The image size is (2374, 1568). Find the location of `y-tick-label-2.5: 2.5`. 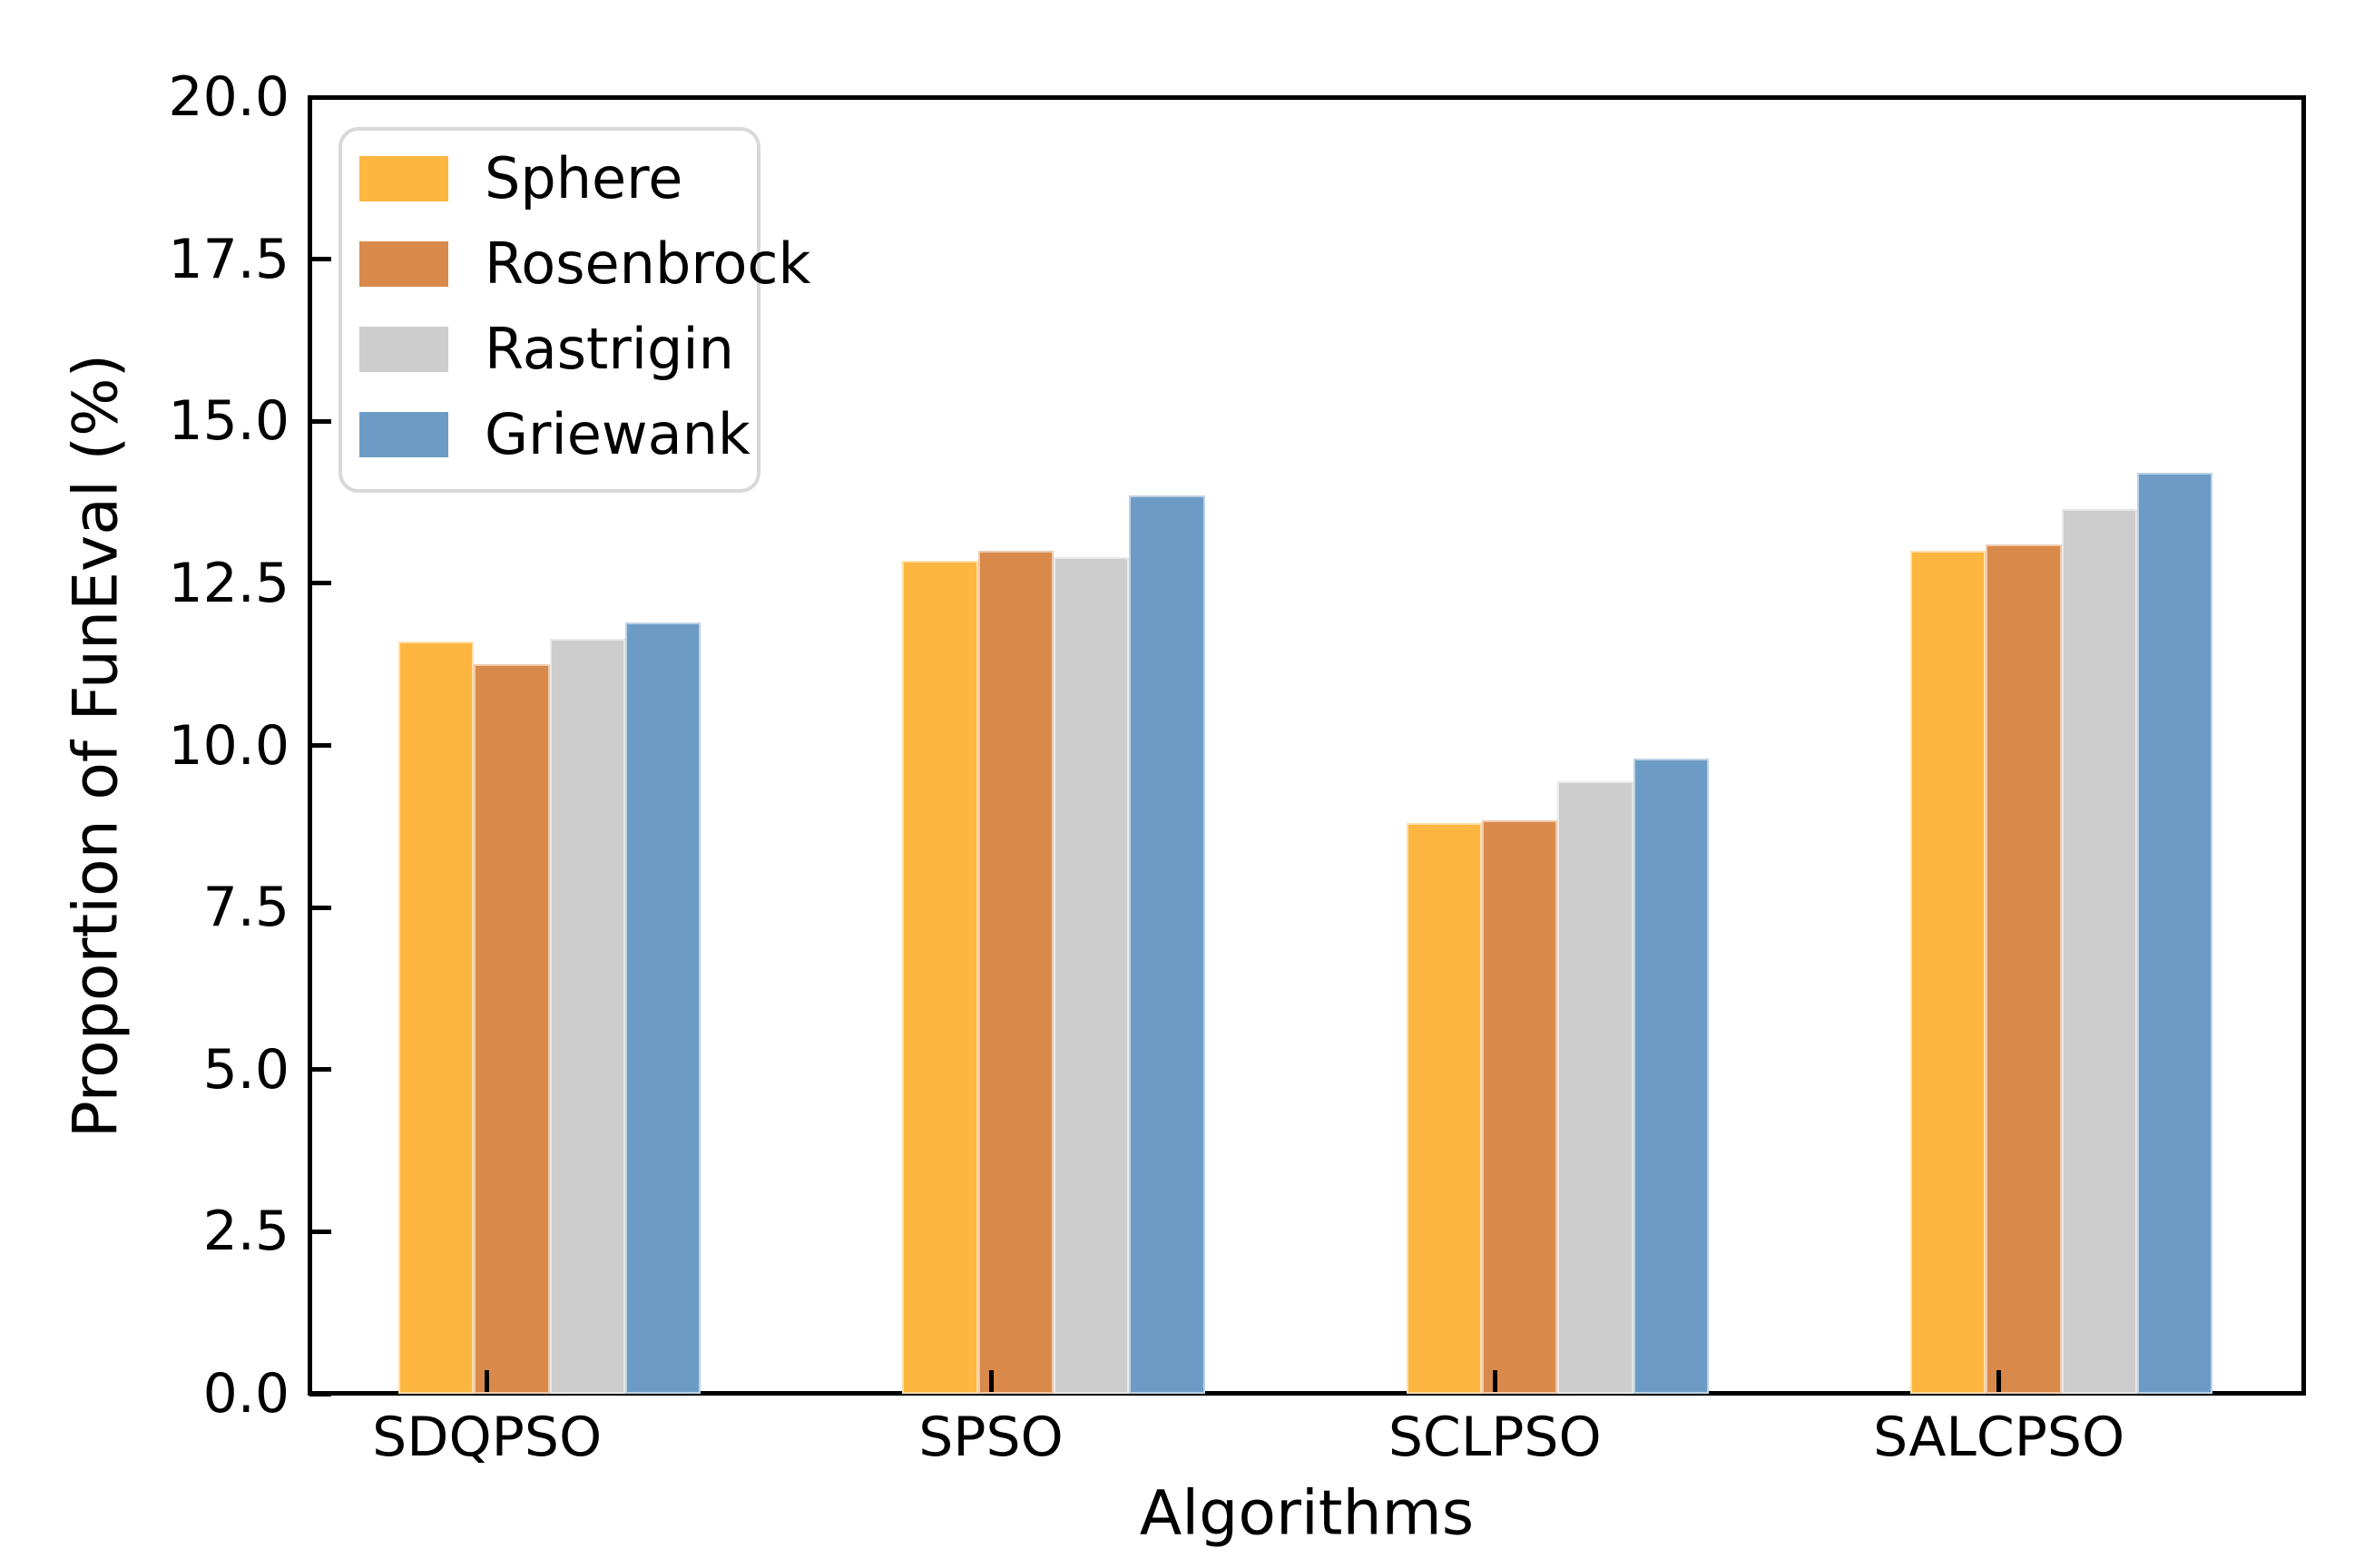

y-tick-label-2.5: 2.5 is located at coordinates (245, 1232).